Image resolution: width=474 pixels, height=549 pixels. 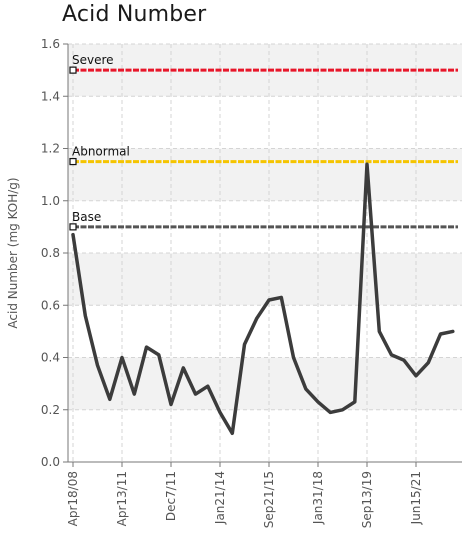 I want to click on y-tick-label: 0.0, so click(x=50, y=462).